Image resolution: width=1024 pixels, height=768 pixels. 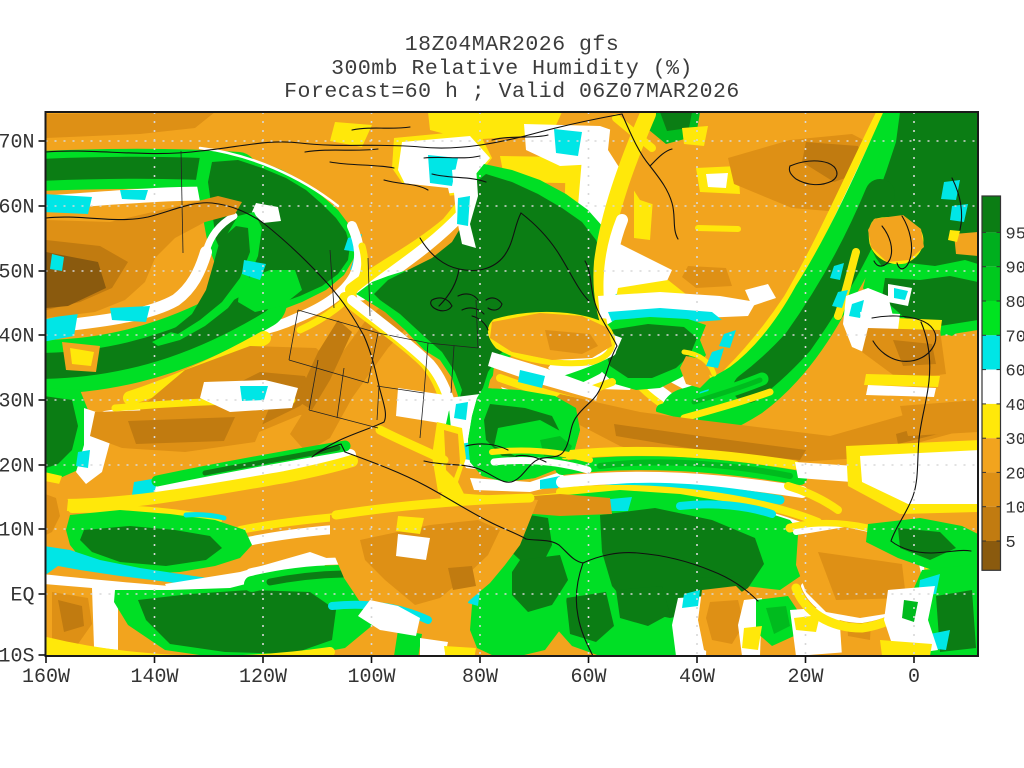 I want to click on svg-text: 100W, so click(x=371, y=677).